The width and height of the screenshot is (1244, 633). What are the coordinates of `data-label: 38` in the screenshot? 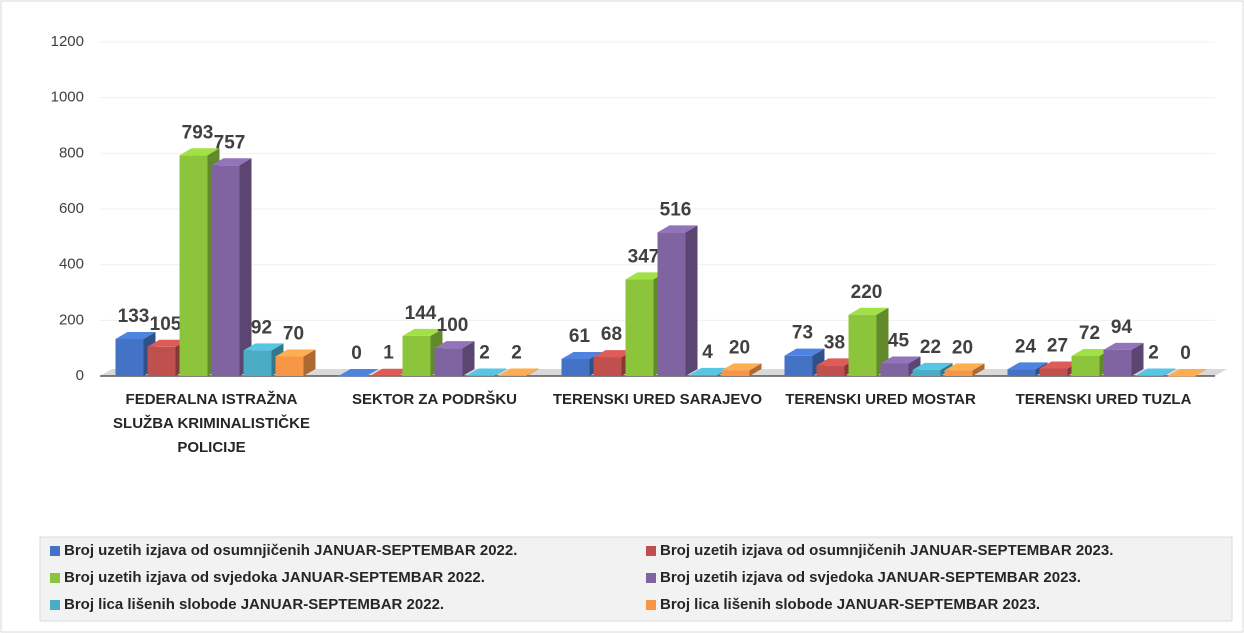 It's located at (834, 342).